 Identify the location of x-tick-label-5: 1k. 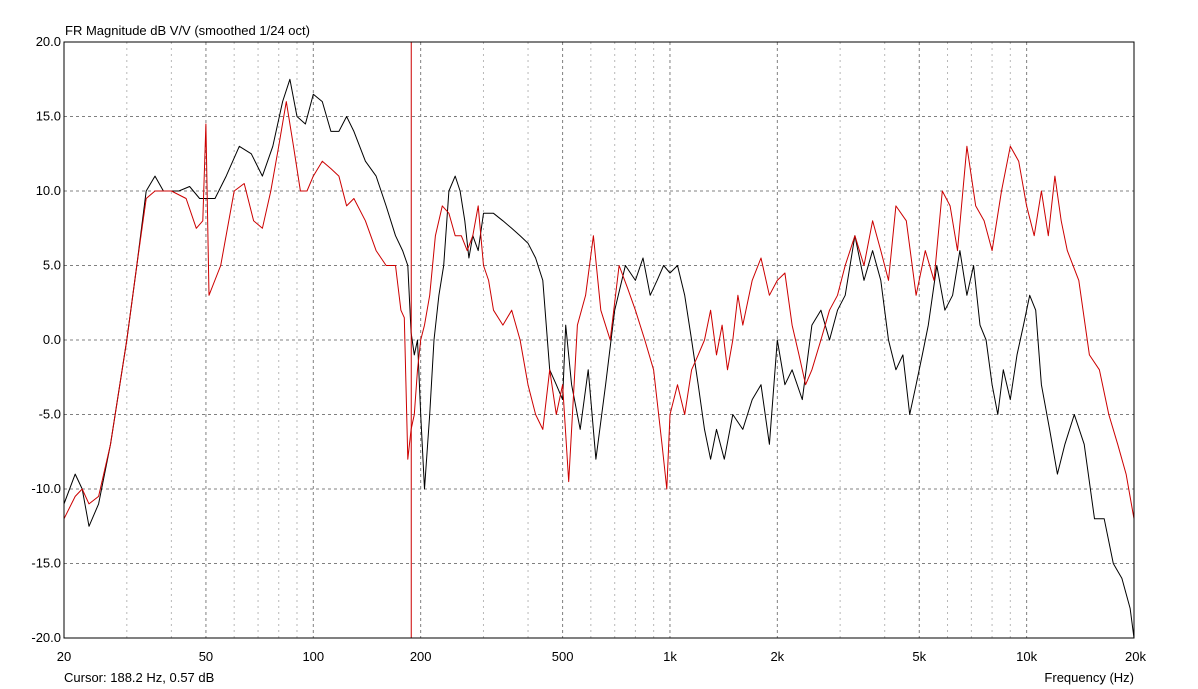
(670, 656).